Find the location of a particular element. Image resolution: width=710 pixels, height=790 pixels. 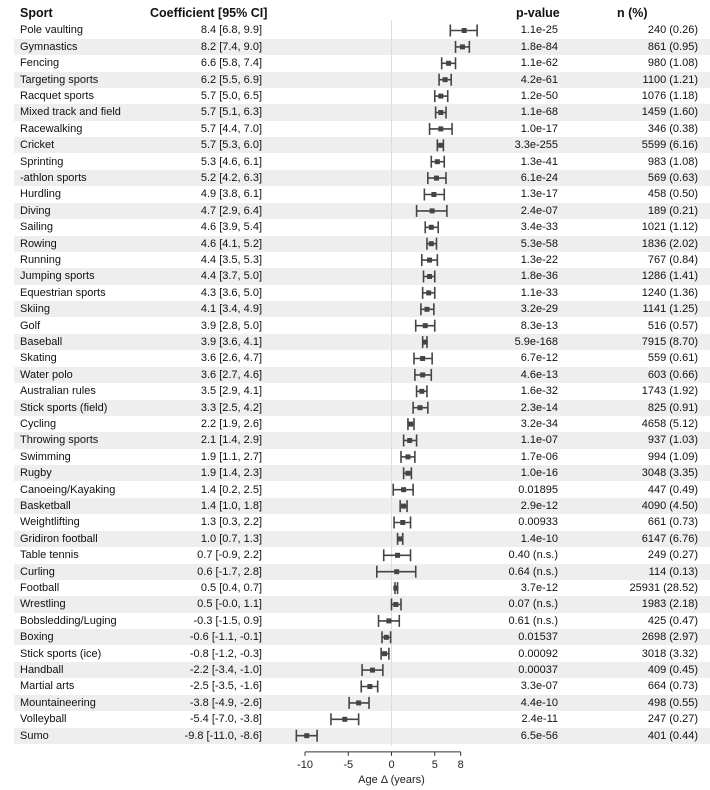

table-row: Skating 3.6 [2.6, 4.7] 6.7e-12 559 (0.61) is located at coordinates (362, 358).